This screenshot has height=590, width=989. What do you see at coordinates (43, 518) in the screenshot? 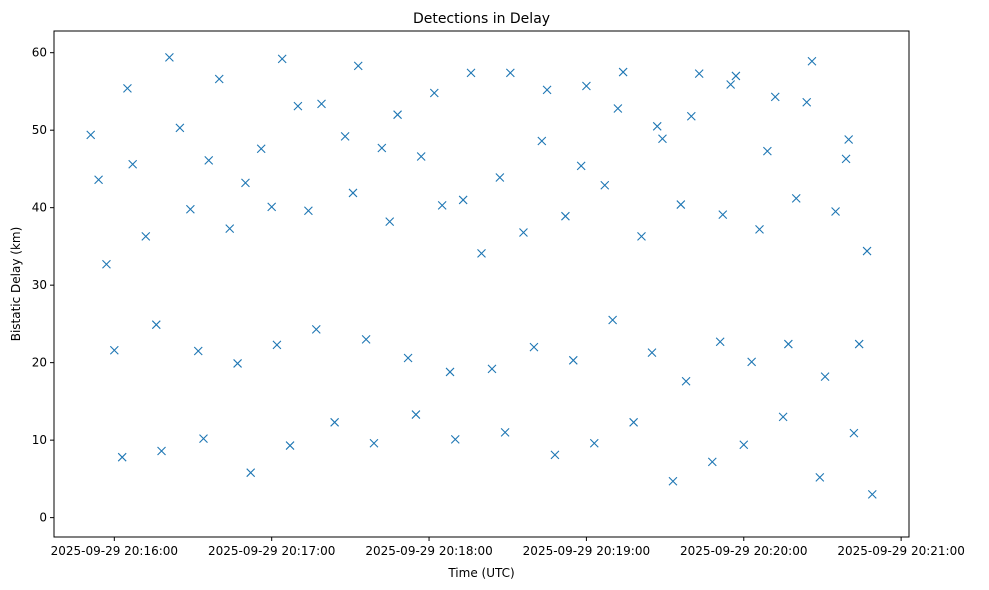
I see `y-tick-label: 0` at bounding box center [43, 518].